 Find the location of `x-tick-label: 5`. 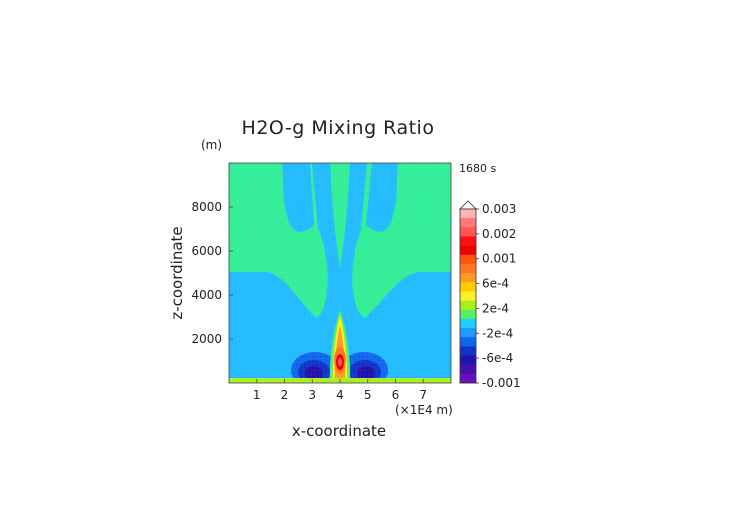

x-tick-label: 5 is located at coordinates (368, 395).